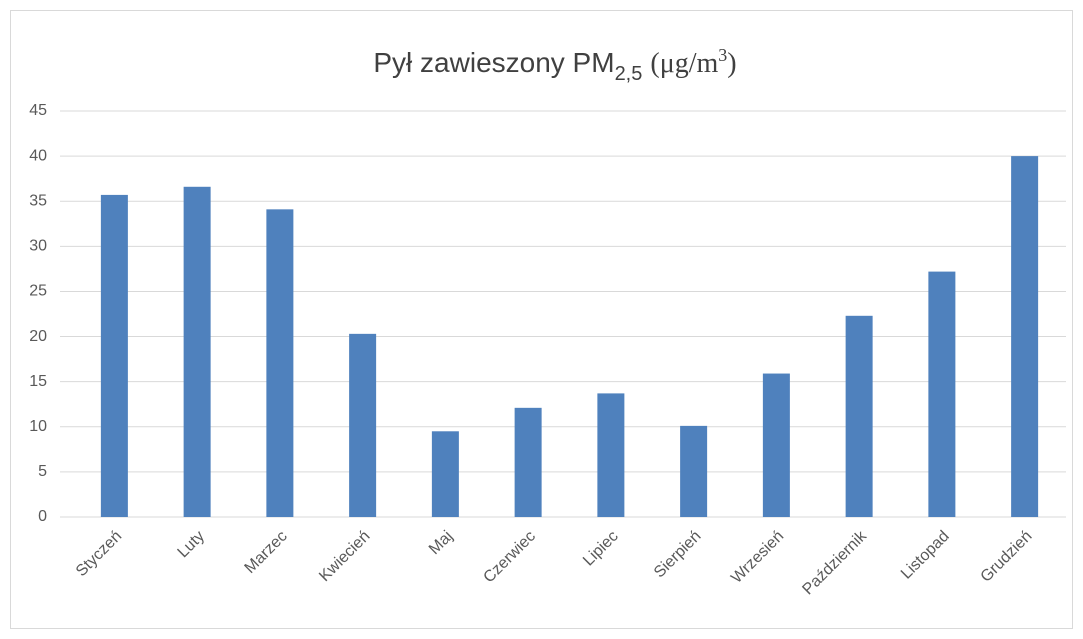 This screenshot has height=639, width=1083. Describe the element at coordinates (493, 62) in the screenshot. I see `title-main: Pył zawieszony PM` at that location.